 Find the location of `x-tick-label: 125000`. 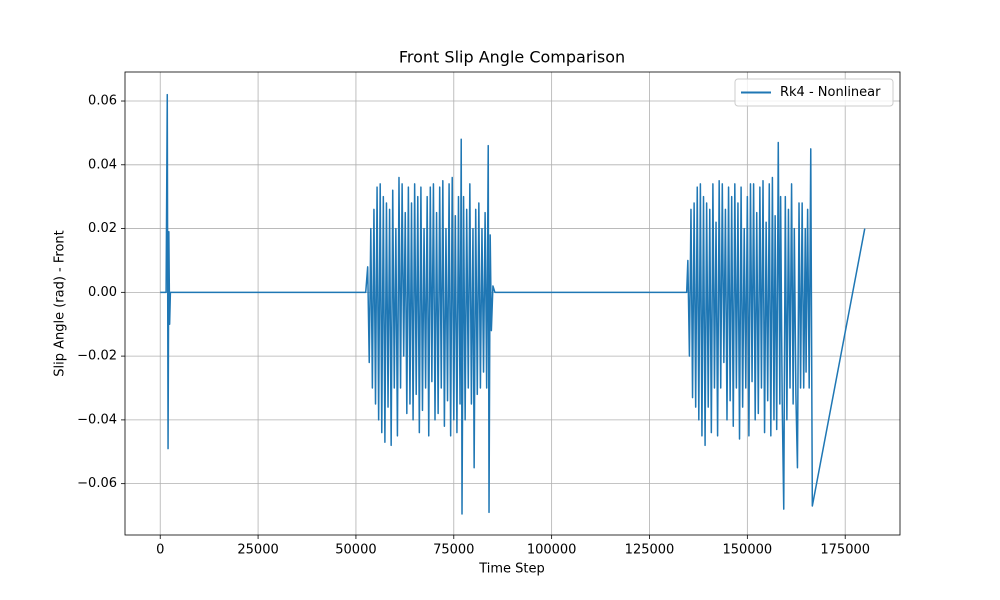

x-tick-label: 125000 is located at coordinates (650, 550).